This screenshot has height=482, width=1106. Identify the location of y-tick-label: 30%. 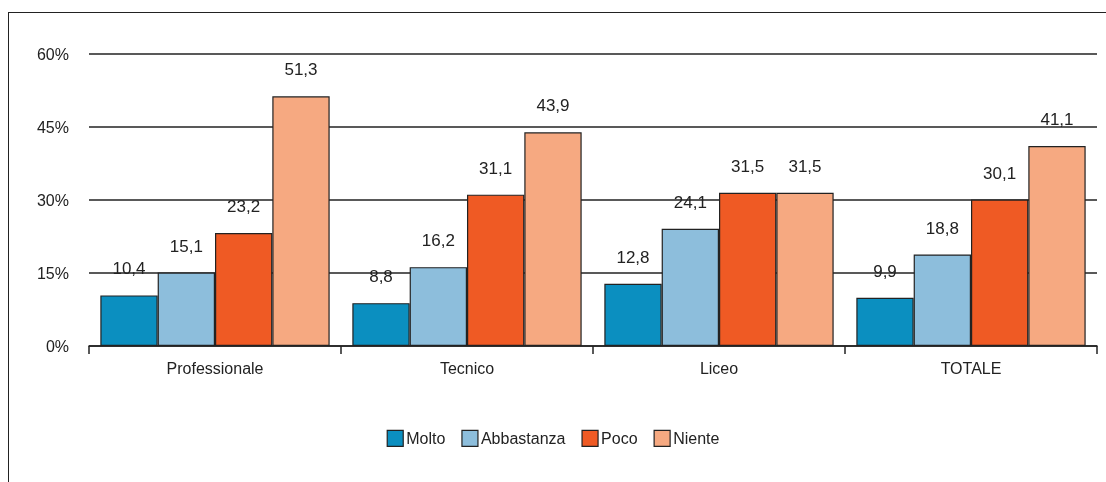
(52, 200).